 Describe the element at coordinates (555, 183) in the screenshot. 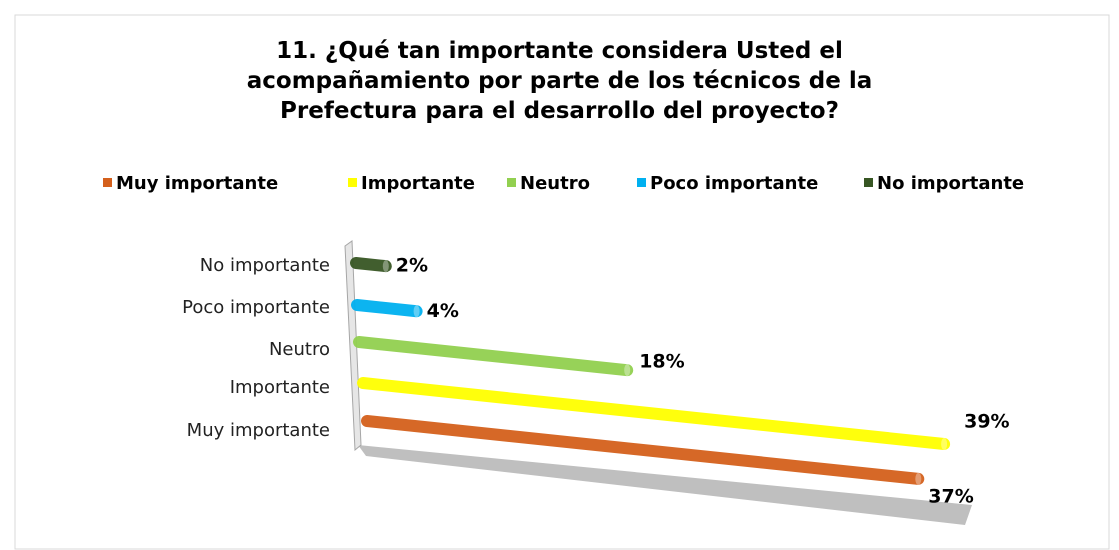

I see `legend-label: Neutro` at that location.